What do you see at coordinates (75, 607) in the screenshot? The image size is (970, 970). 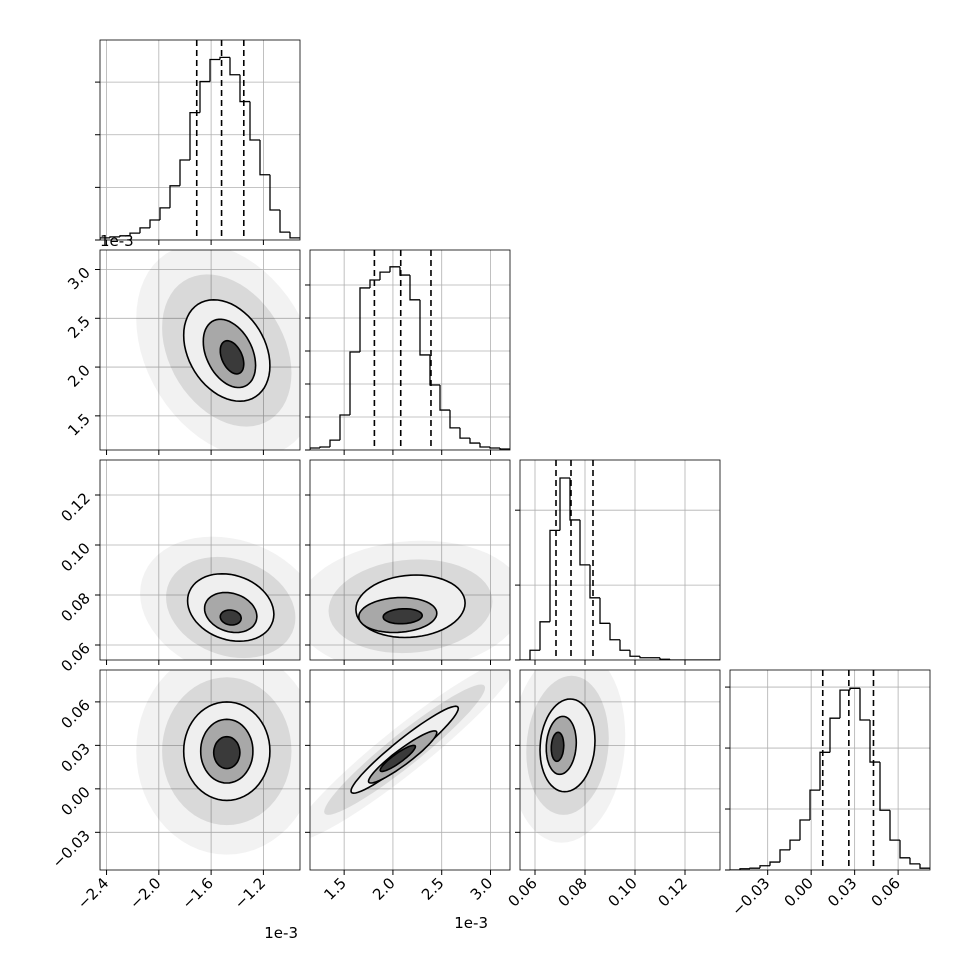 I see `y-tick-label: 0.08` at bounding box center [75, 607].